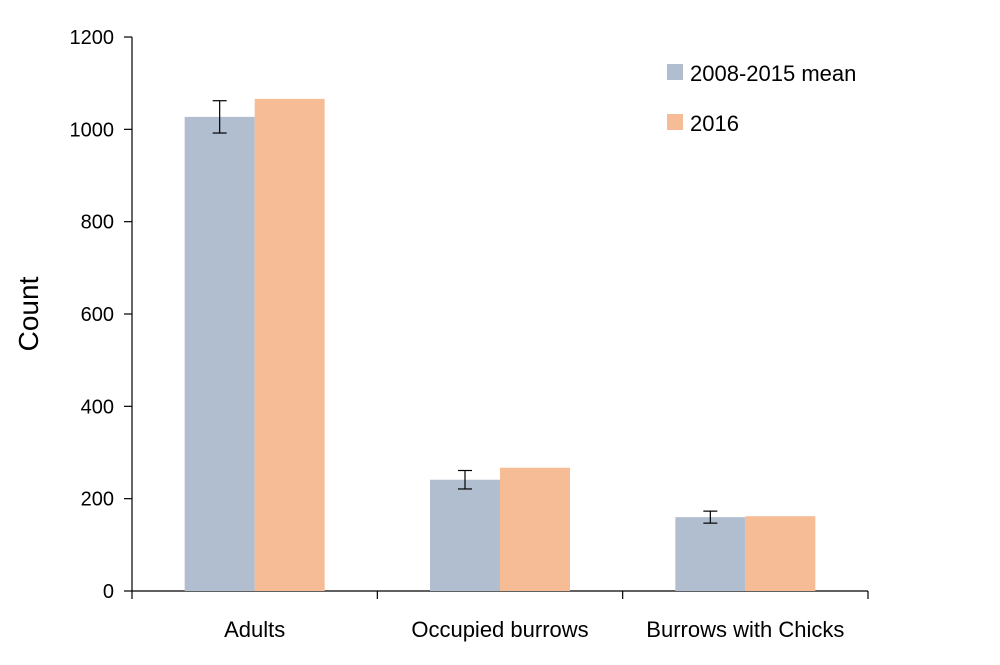 The width and height of the screenshot is (1000, 665). I want to click on legend: 2008-2015 mean 2016, so click(761, 98).